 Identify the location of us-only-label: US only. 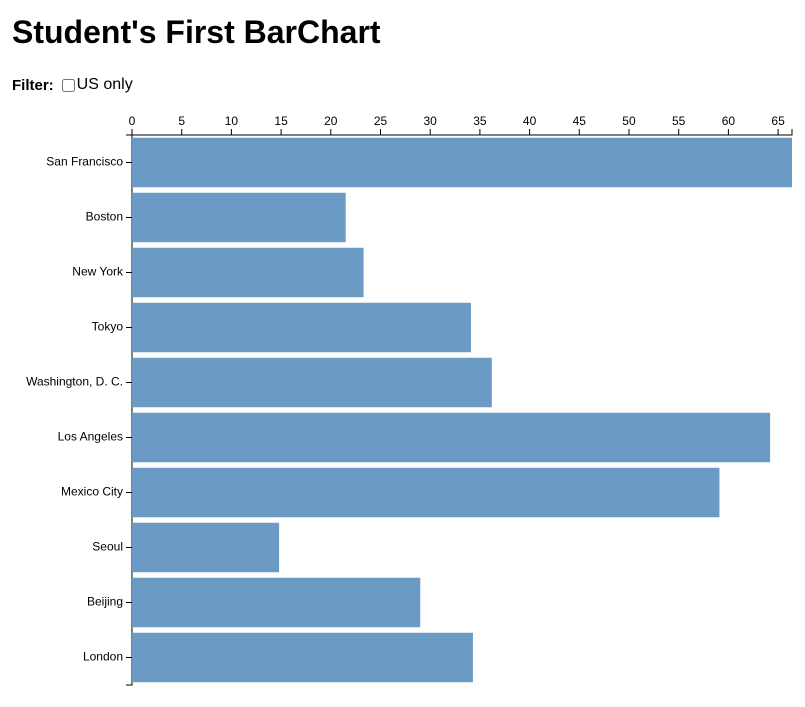
(104, 84).